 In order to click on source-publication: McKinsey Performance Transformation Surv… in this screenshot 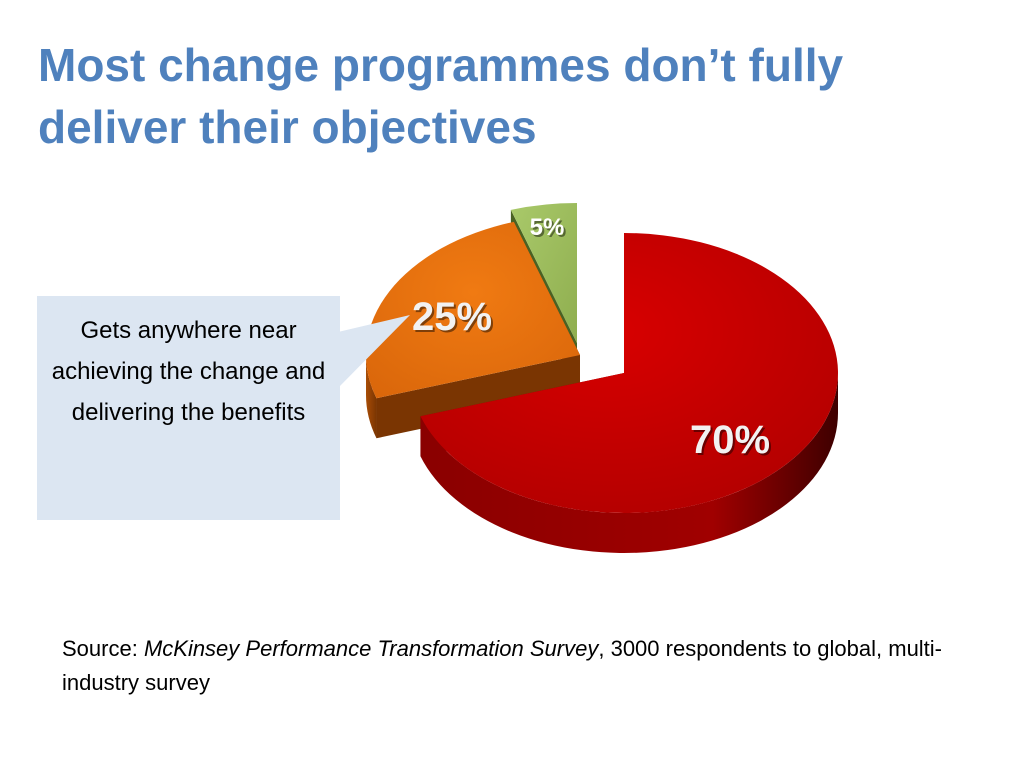, I will do `click(371, 648)`.